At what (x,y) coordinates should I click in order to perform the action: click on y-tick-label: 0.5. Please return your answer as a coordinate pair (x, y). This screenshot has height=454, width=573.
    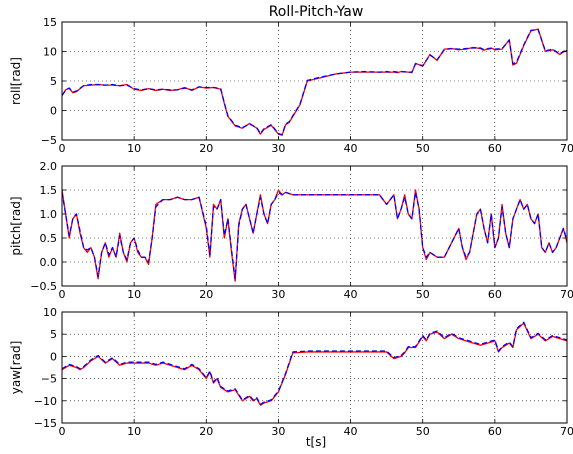
    Looking at the image, I should click on (49, 238).